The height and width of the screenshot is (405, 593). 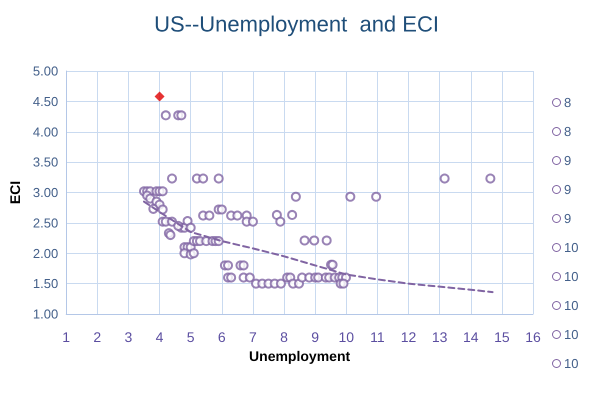 I want to click on x-tick-label: 14, so click(x=470, y=337).